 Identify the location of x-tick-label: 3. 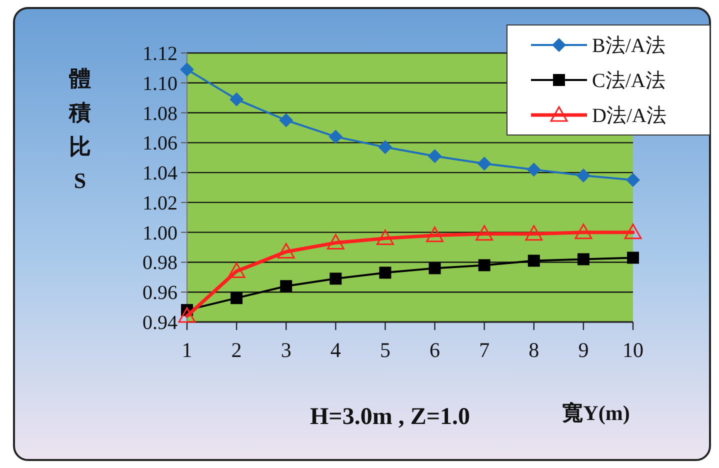
(286, 350).